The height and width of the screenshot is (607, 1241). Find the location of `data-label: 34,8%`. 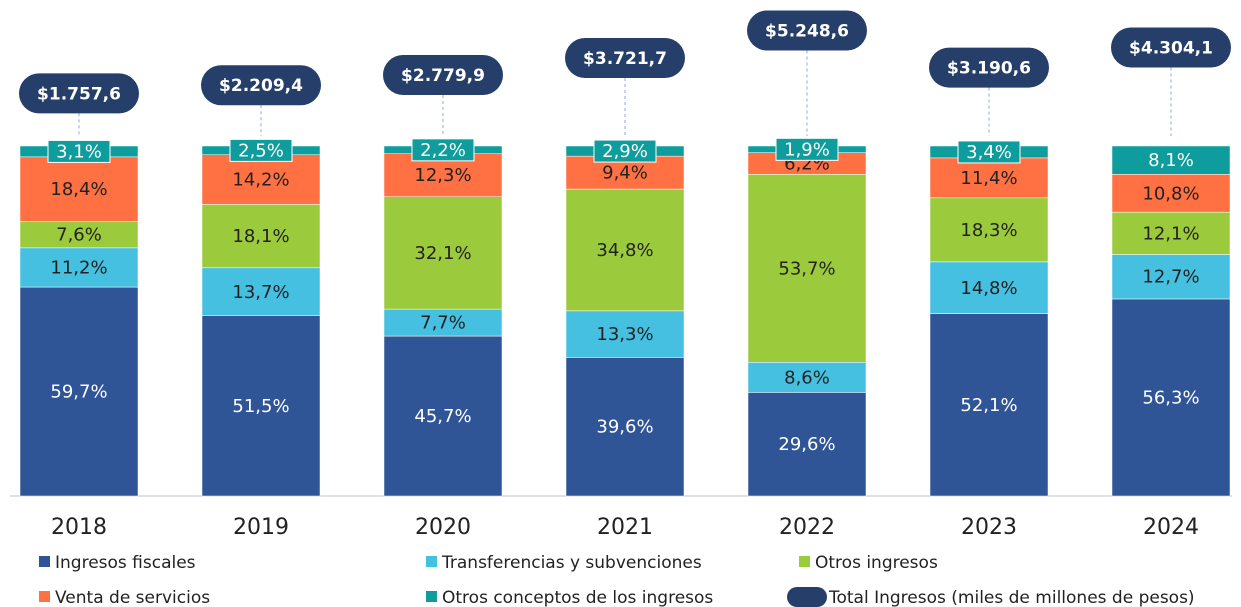

data-label: 34,8% is located at coordinates (624, 250).